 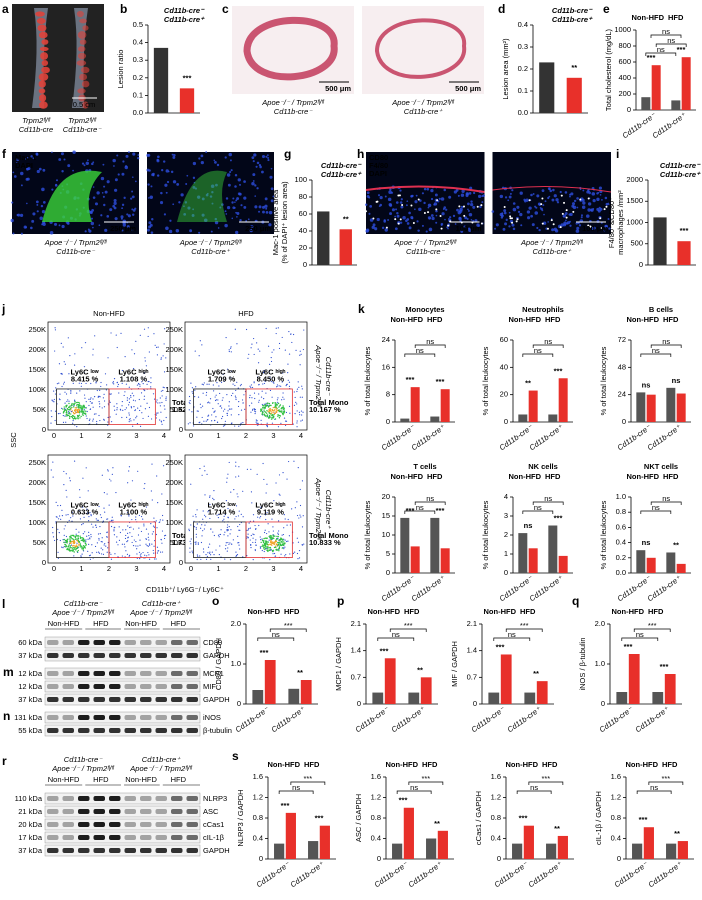 I want to click on y-tick-label: 250K, so click(x=37, y=462).